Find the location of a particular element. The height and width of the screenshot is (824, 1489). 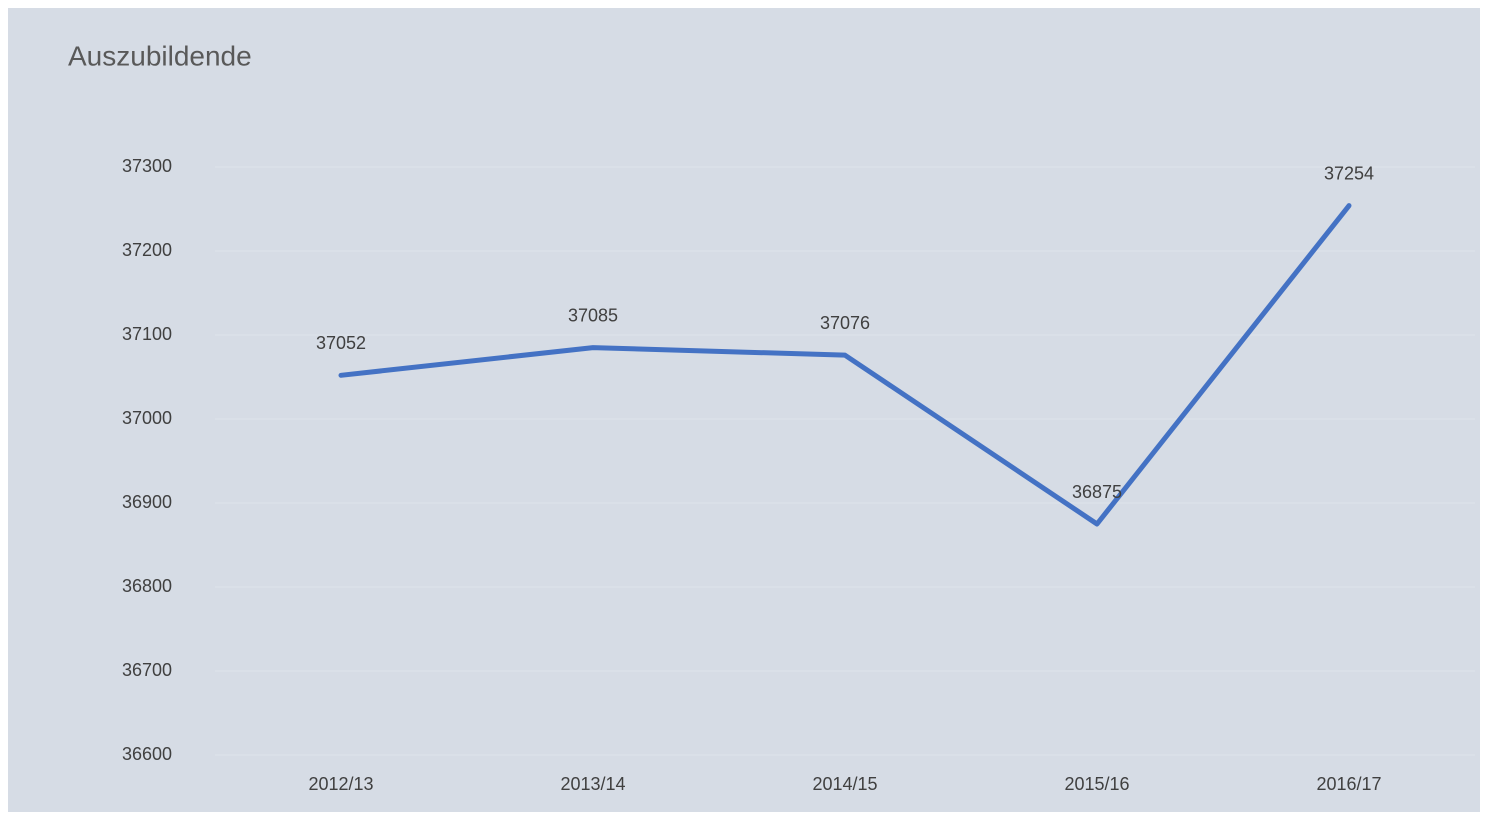

data-label: 37052 is located at coordinates (341, 343).